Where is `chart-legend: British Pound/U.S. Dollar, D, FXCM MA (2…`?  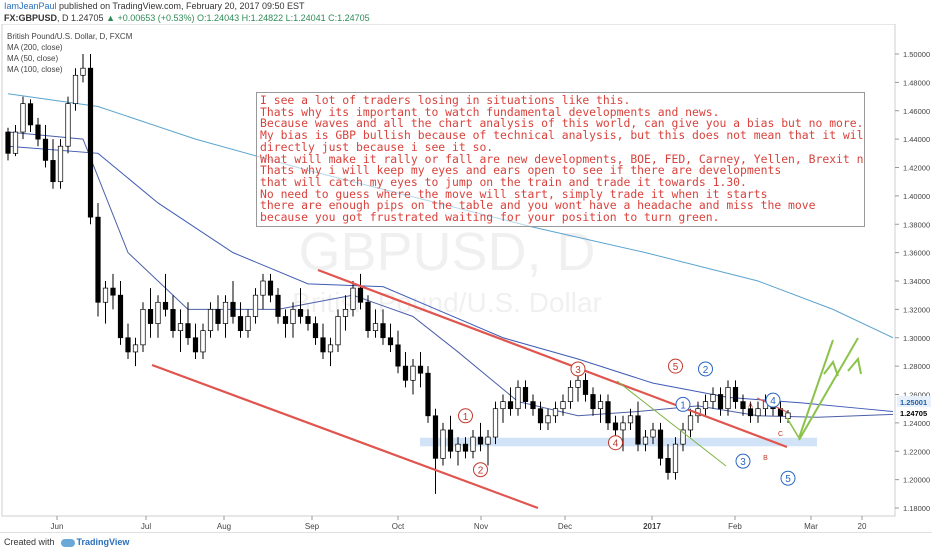 chart-legend: British Pound/U.S. Dollar, D, FXCM MA (2… is located at coordinates (69, 53).